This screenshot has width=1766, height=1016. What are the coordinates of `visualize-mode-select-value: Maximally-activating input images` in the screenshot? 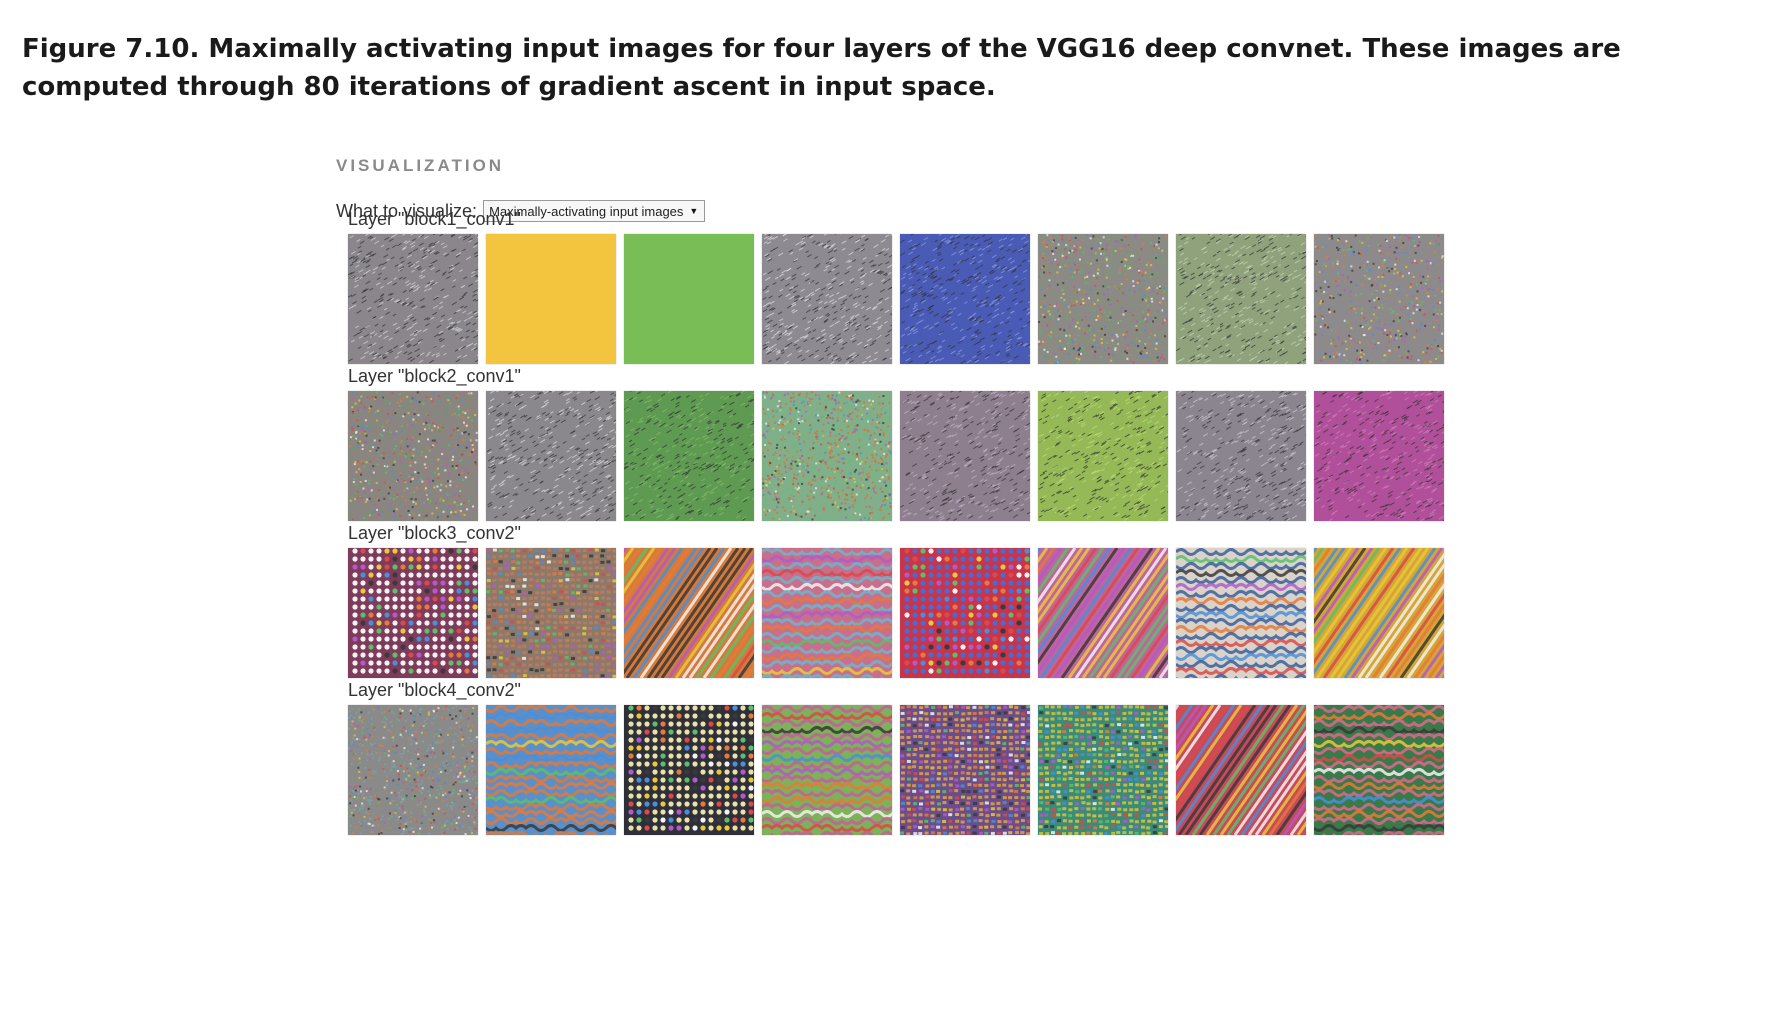 It's located at (586, 211).